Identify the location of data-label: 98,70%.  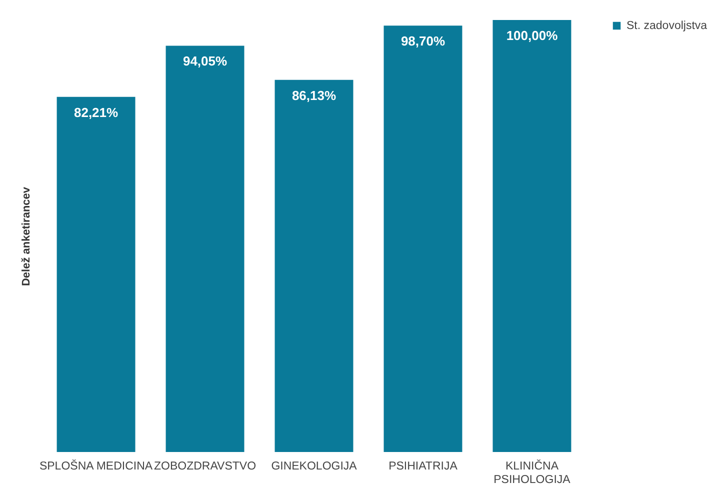
(423, 41).